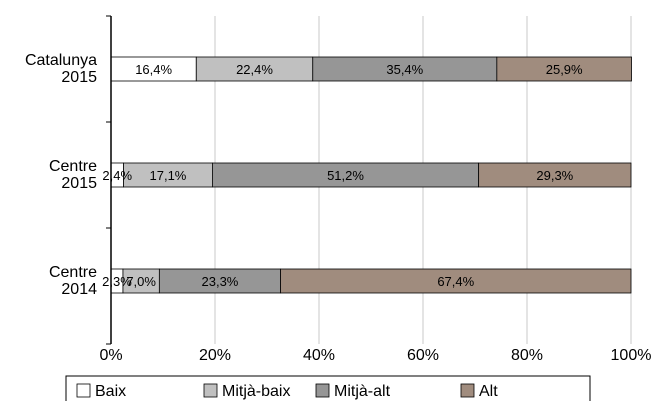 The width and height of the screenshot is (656, 401). I want to click on legend-label: Mitjà-baix, so click(256, 391).